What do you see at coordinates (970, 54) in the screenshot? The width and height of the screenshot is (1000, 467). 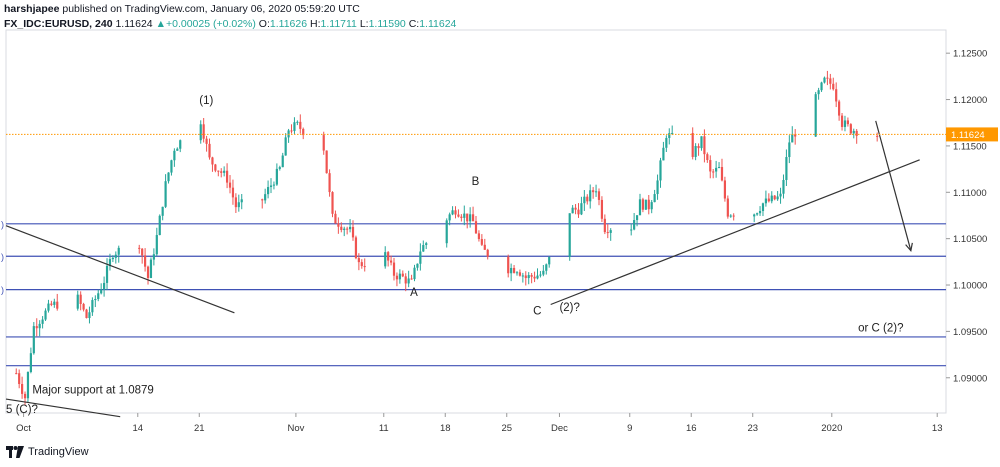 I see `y-tick-label: 1.12500` at bounding box center [970, 54].